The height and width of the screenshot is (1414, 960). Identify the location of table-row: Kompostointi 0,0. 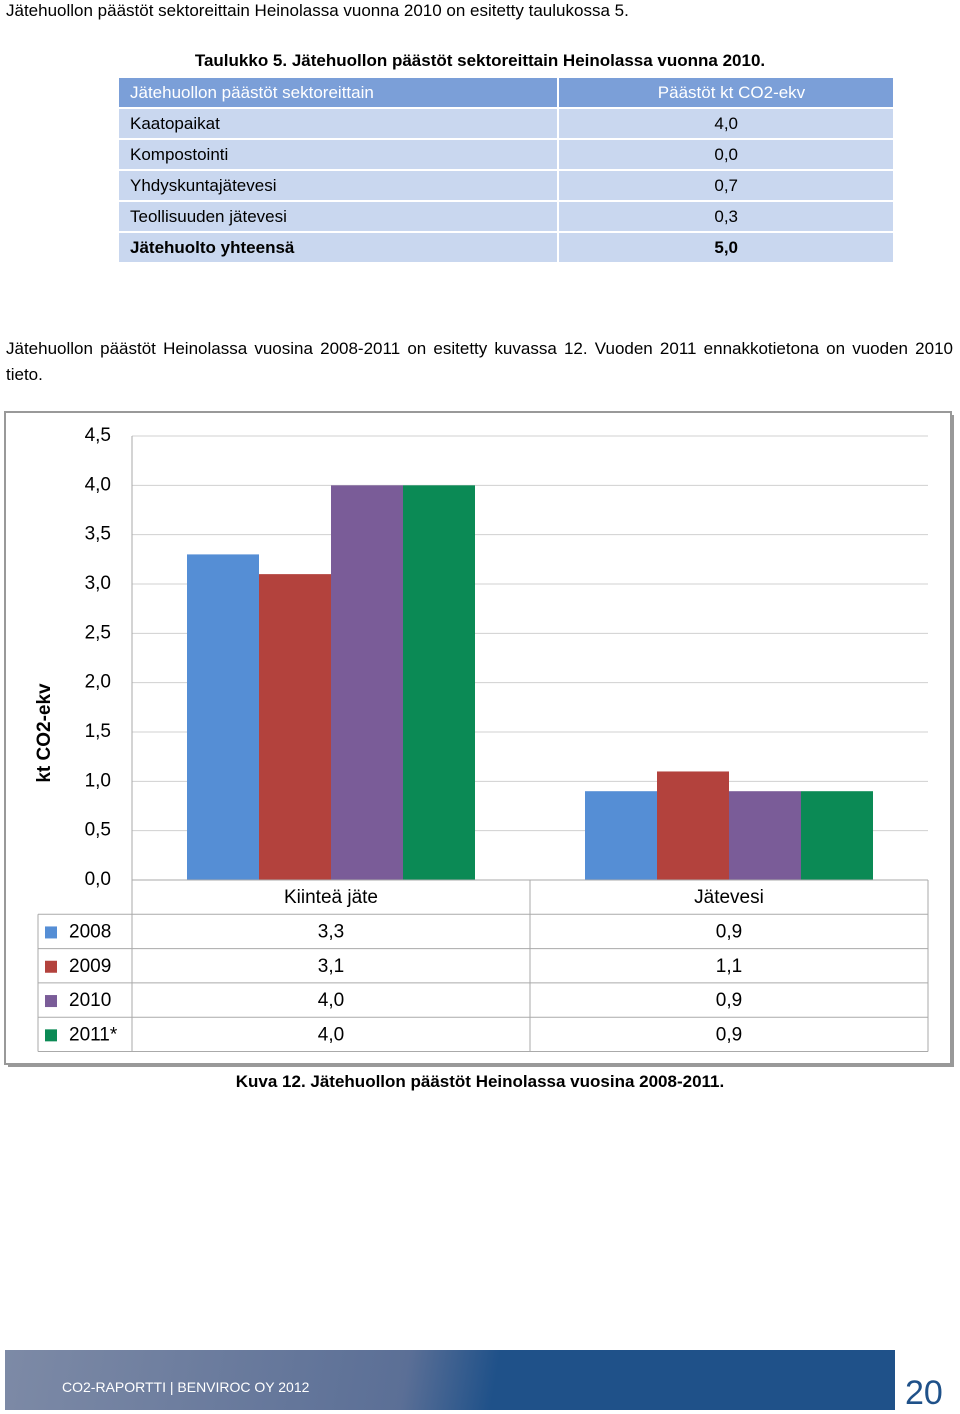
(506, 154).